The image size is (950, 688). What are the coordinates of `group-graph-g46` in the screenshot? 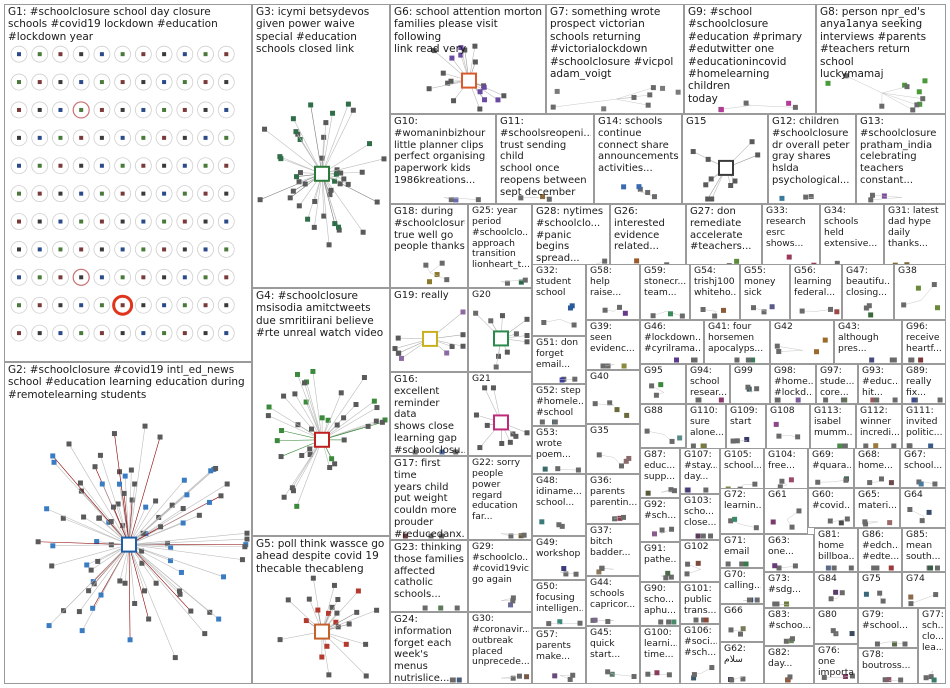 It's located at (686, 360).